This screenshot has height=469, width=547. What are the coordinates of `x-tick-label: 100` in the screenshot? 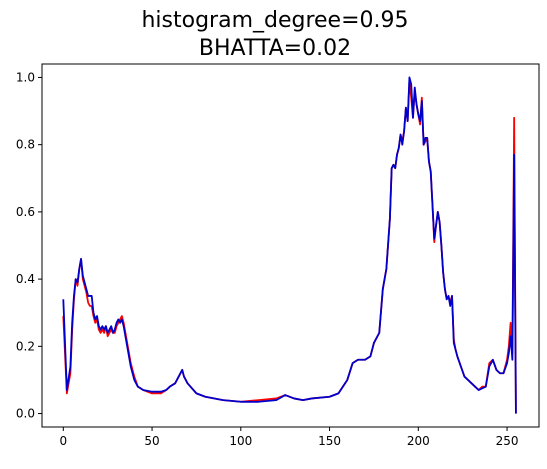 It's located at (240, 441).